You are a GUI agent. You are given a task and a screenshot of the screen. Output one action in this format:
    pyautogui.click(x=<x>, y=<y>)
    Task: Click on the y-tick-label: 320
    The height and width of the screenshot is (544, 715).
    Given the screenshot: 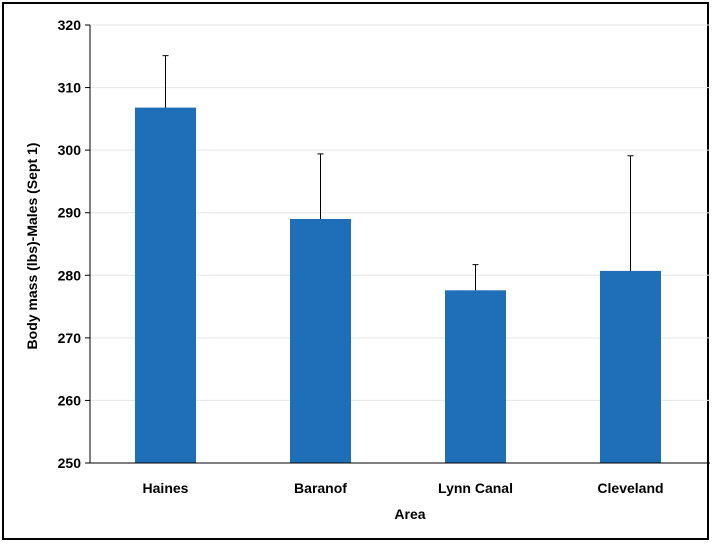 What is the action you would take?
    pyautogui.click(x=70, y=25)
    